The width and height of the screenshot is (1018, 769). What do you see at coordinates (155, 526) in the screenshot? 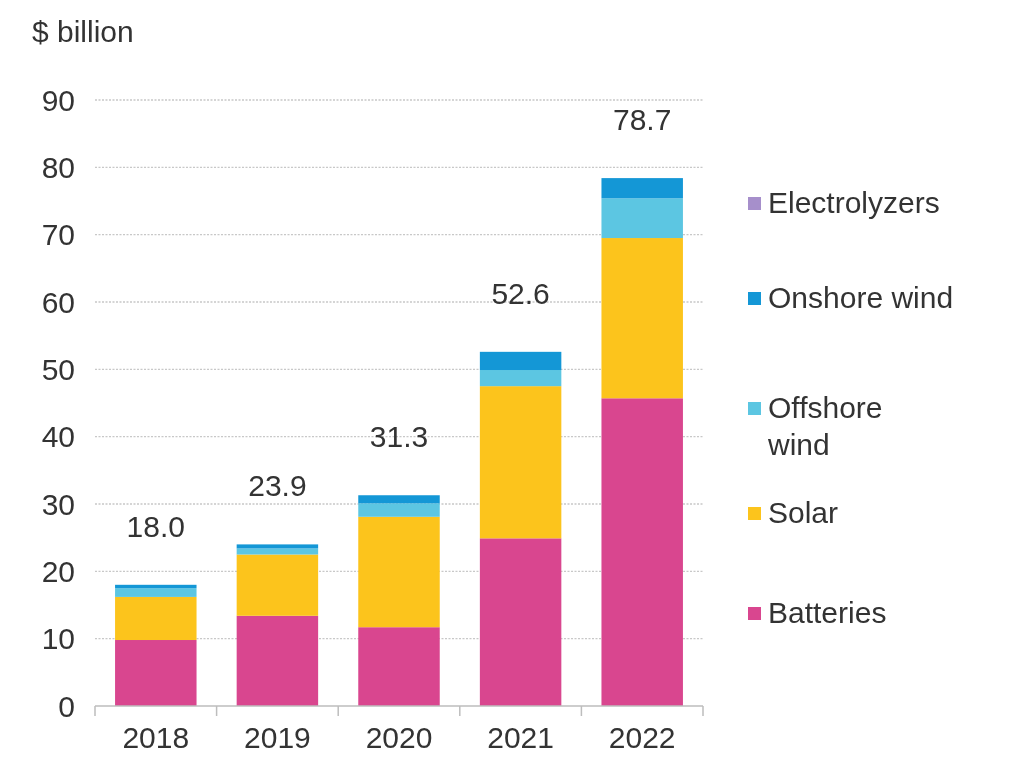
I see `total-label: 18.0` at bounding box center [155, 526].